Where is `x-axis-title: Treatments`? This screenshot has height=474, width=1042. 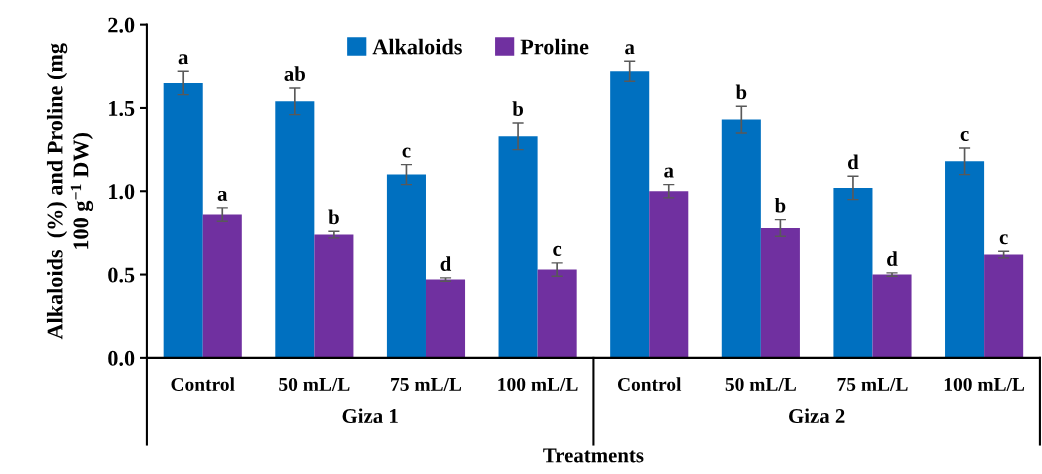 x-axis-title: Treatments is located at coordinates (593, 455).